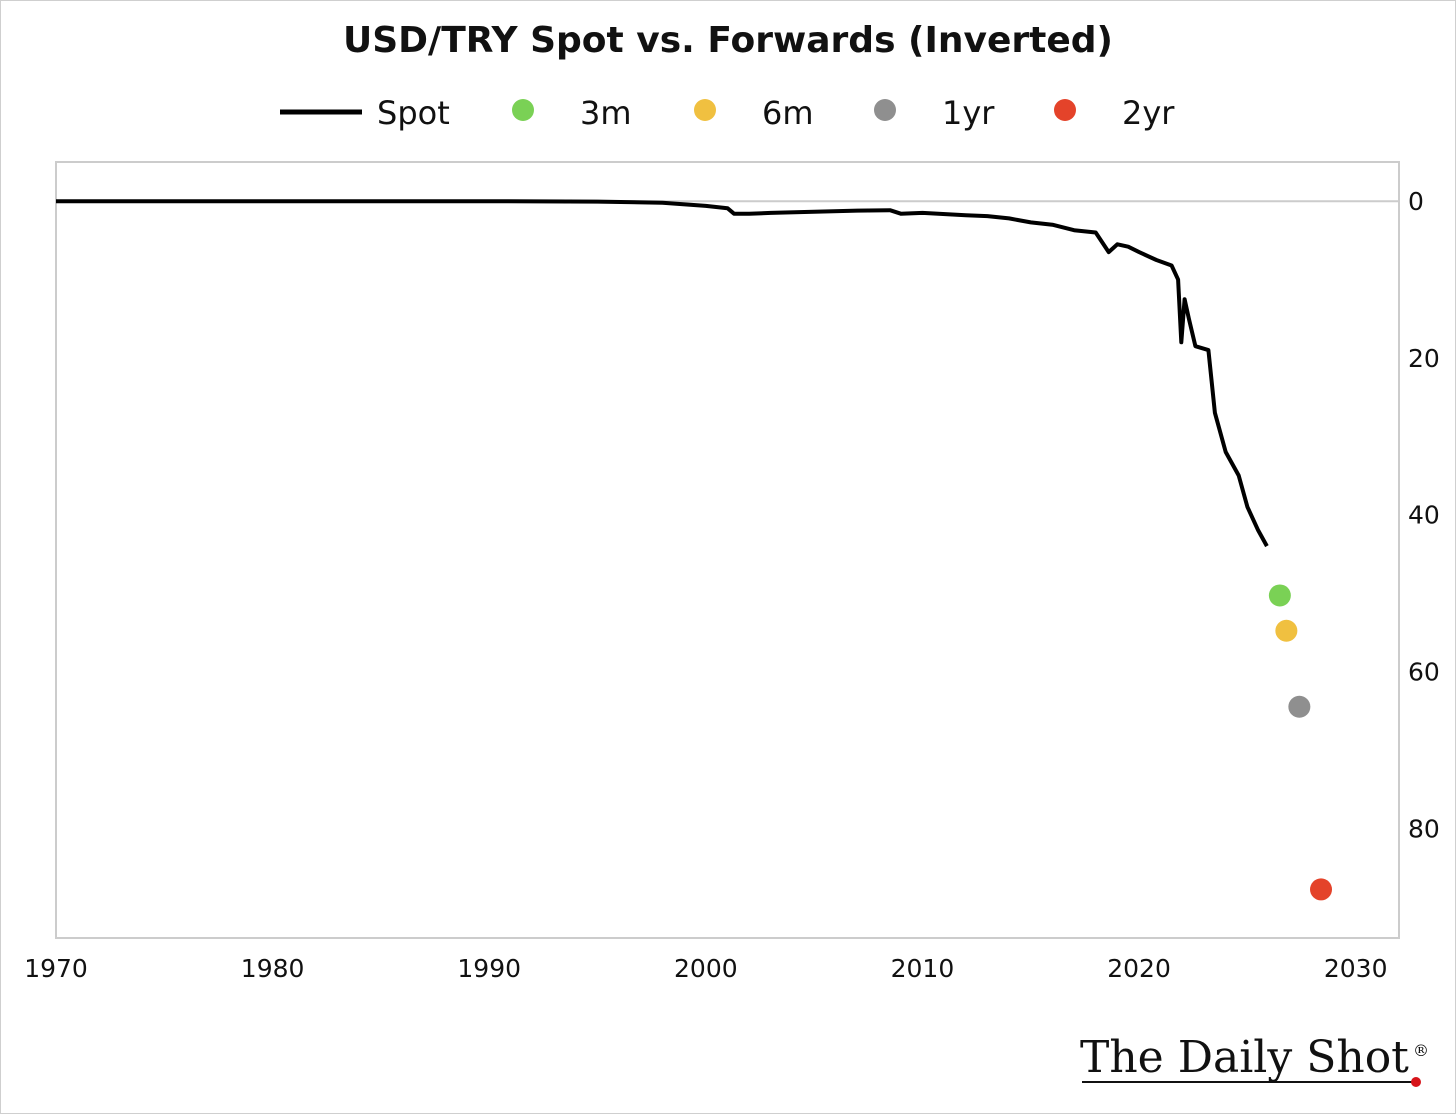 This screenshot has height=1114, width=1456. I want to click on logo: The Daily Shot ®, so click(1254, 1059).